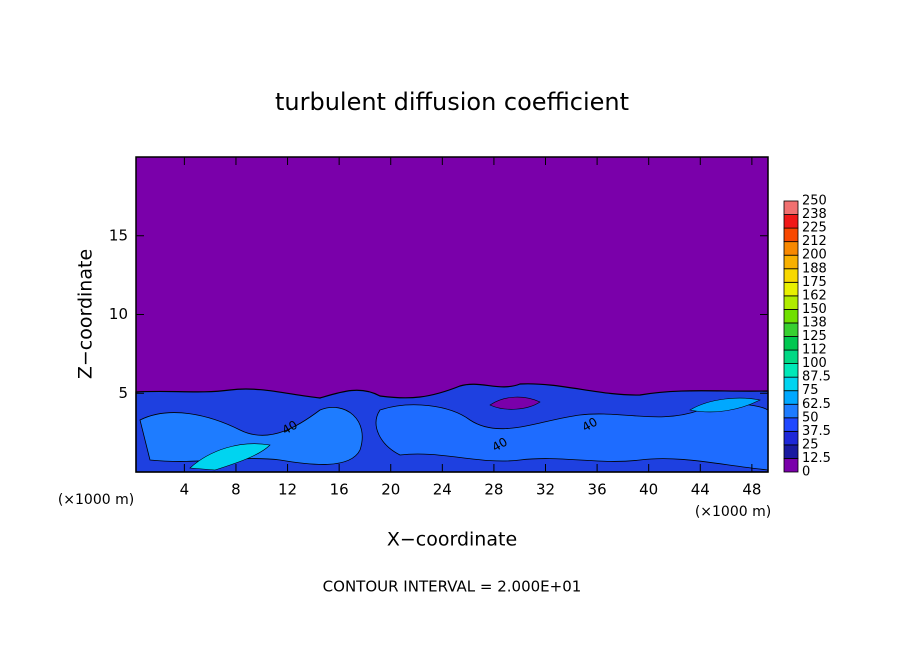 The height and width of the screenshot is (654, 904). Describe the element at coordinates (814, 336) in the screenshot. I see `colorbar-label: 125` at that location.